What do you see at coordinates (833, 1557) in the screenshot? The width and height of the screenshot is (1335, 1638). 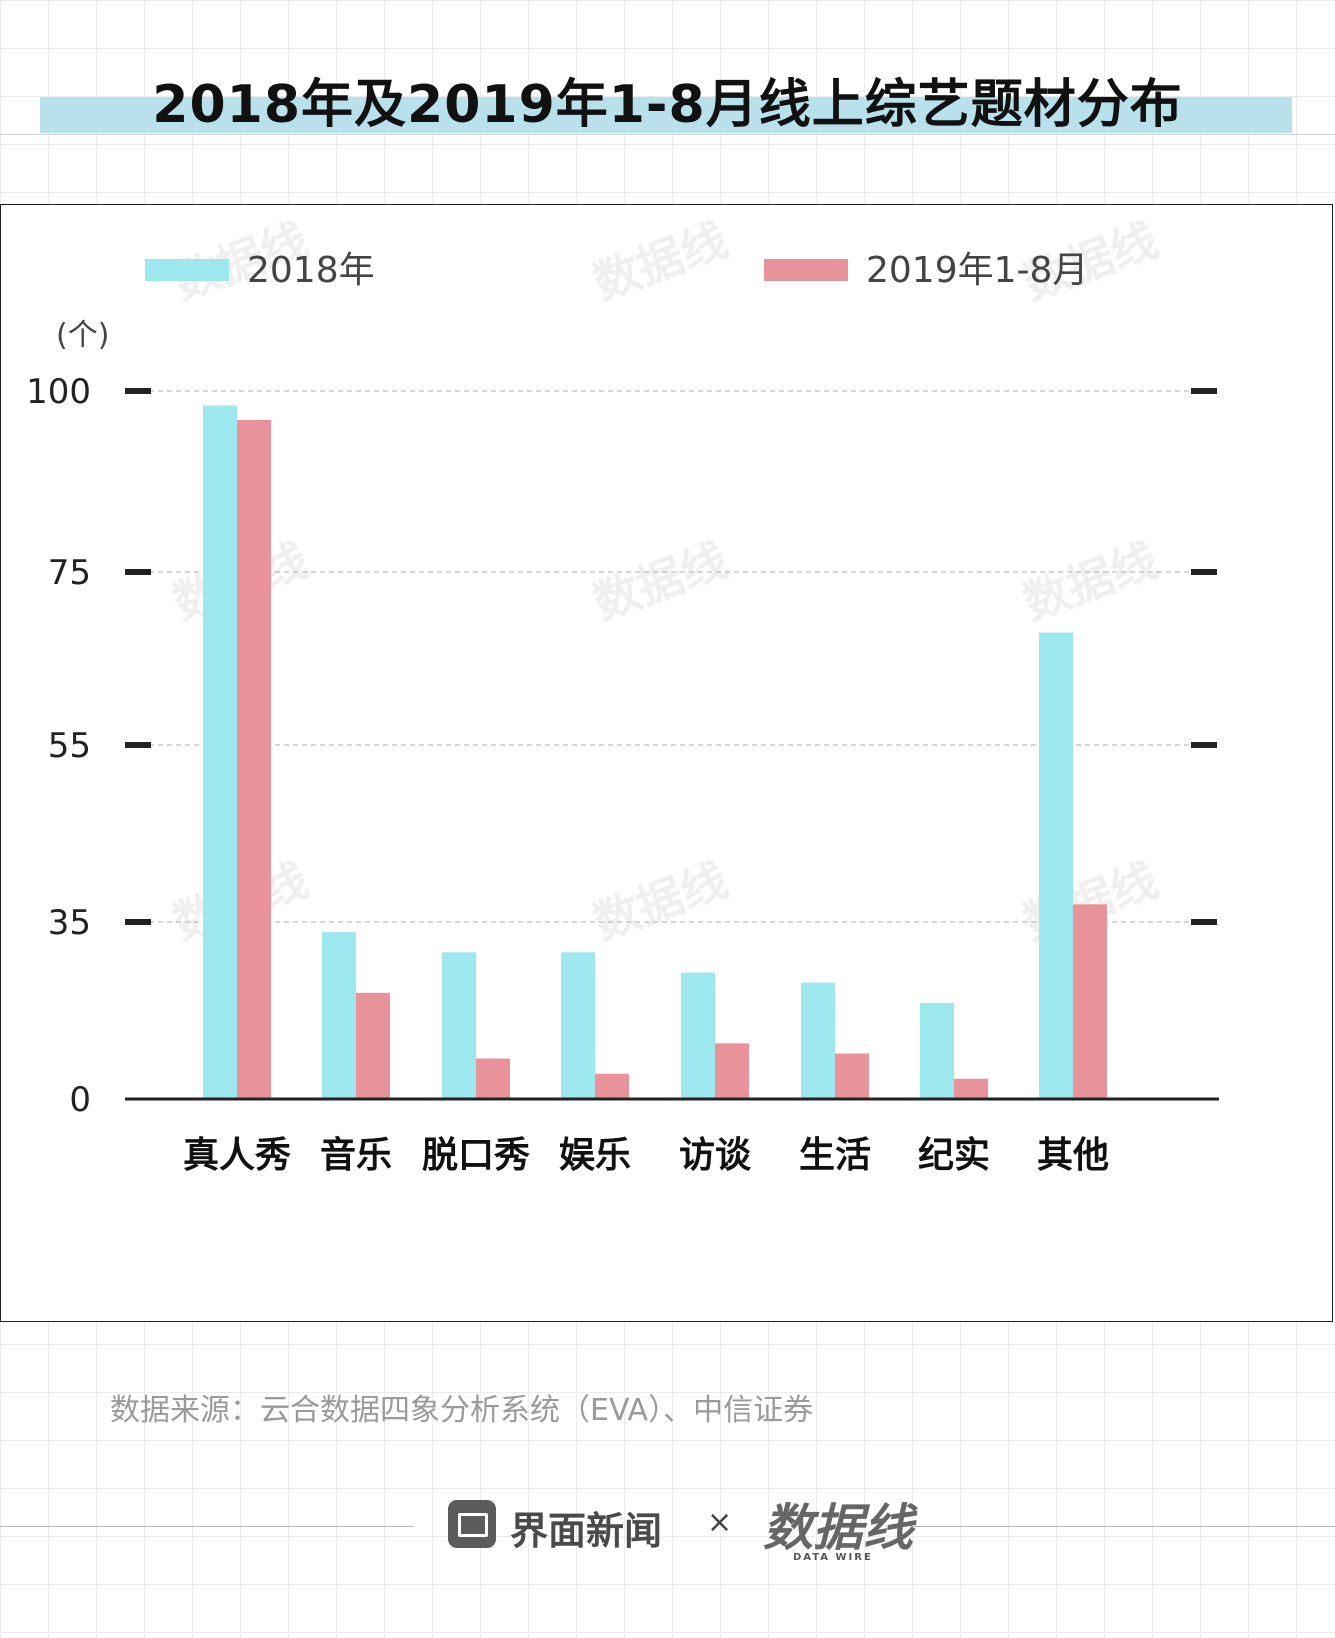 I see `datawire-logo-sub: DATA WIRE` at bounding box center [833, 1557].